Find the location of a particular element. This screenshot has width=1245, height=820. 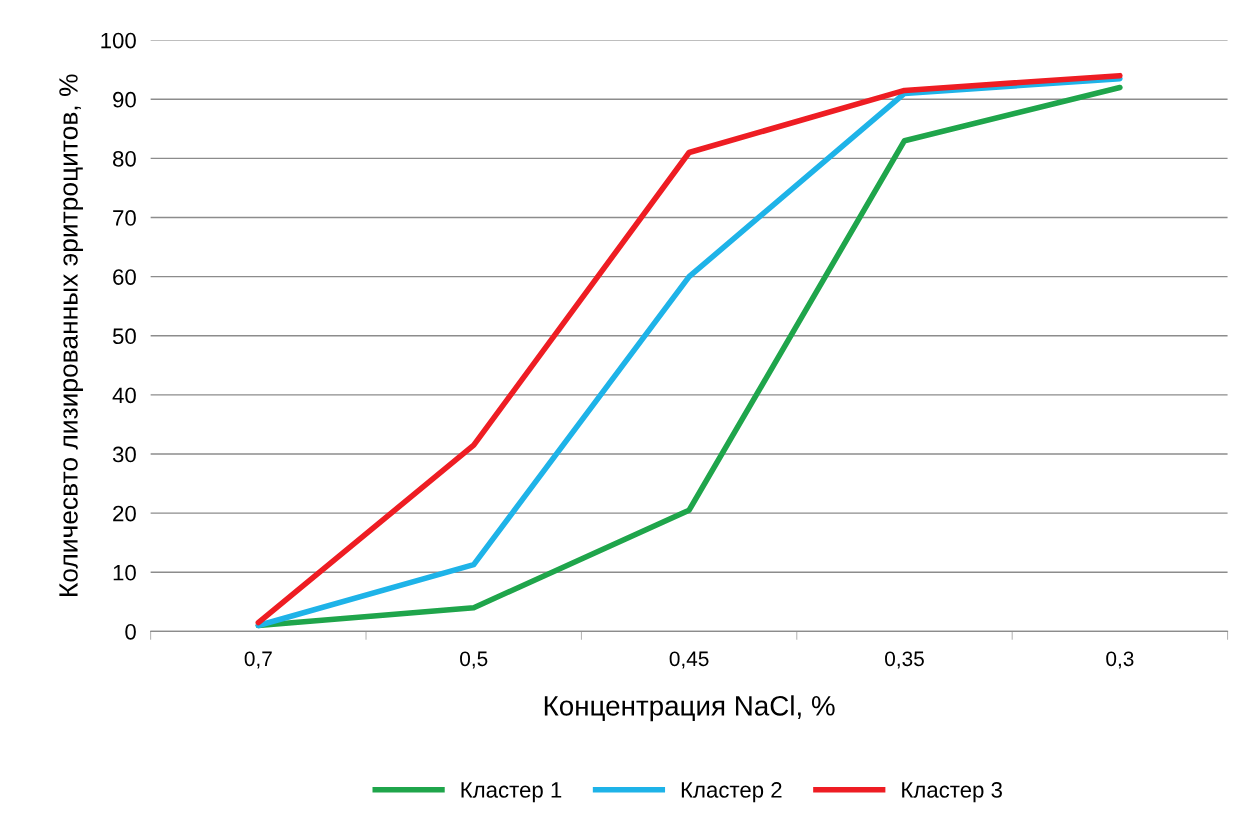

x-tick-label: 0,7 is located at coordinates (258, 660).